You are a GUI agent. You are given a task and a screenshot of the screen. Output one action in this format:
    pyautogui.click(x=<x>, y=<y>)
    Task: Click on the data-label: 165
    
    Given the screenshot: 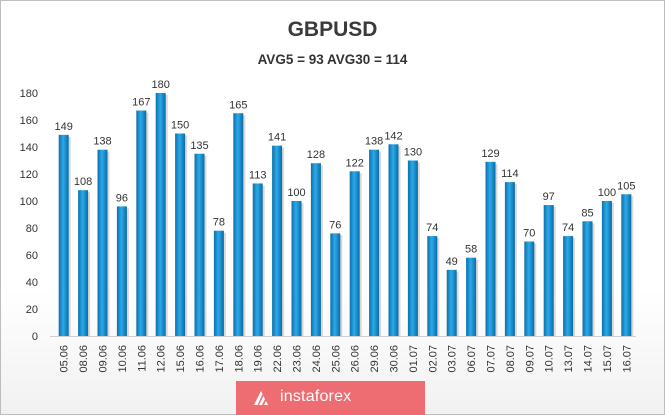 What is the action you would take?
    pyautogui.click(x=238, y=105)
    